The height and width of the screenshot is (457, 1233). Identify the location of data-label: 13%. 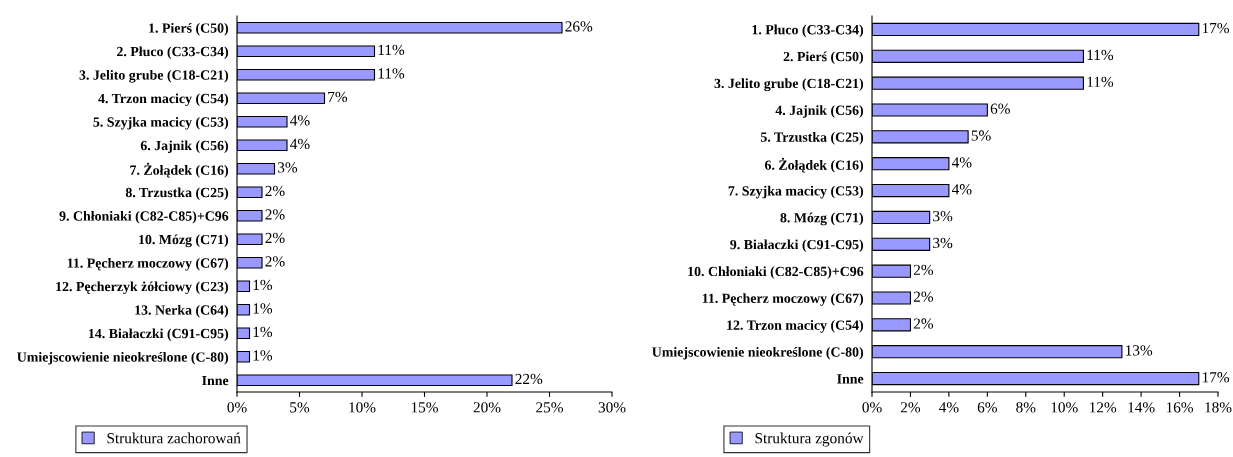
(1139, 350).